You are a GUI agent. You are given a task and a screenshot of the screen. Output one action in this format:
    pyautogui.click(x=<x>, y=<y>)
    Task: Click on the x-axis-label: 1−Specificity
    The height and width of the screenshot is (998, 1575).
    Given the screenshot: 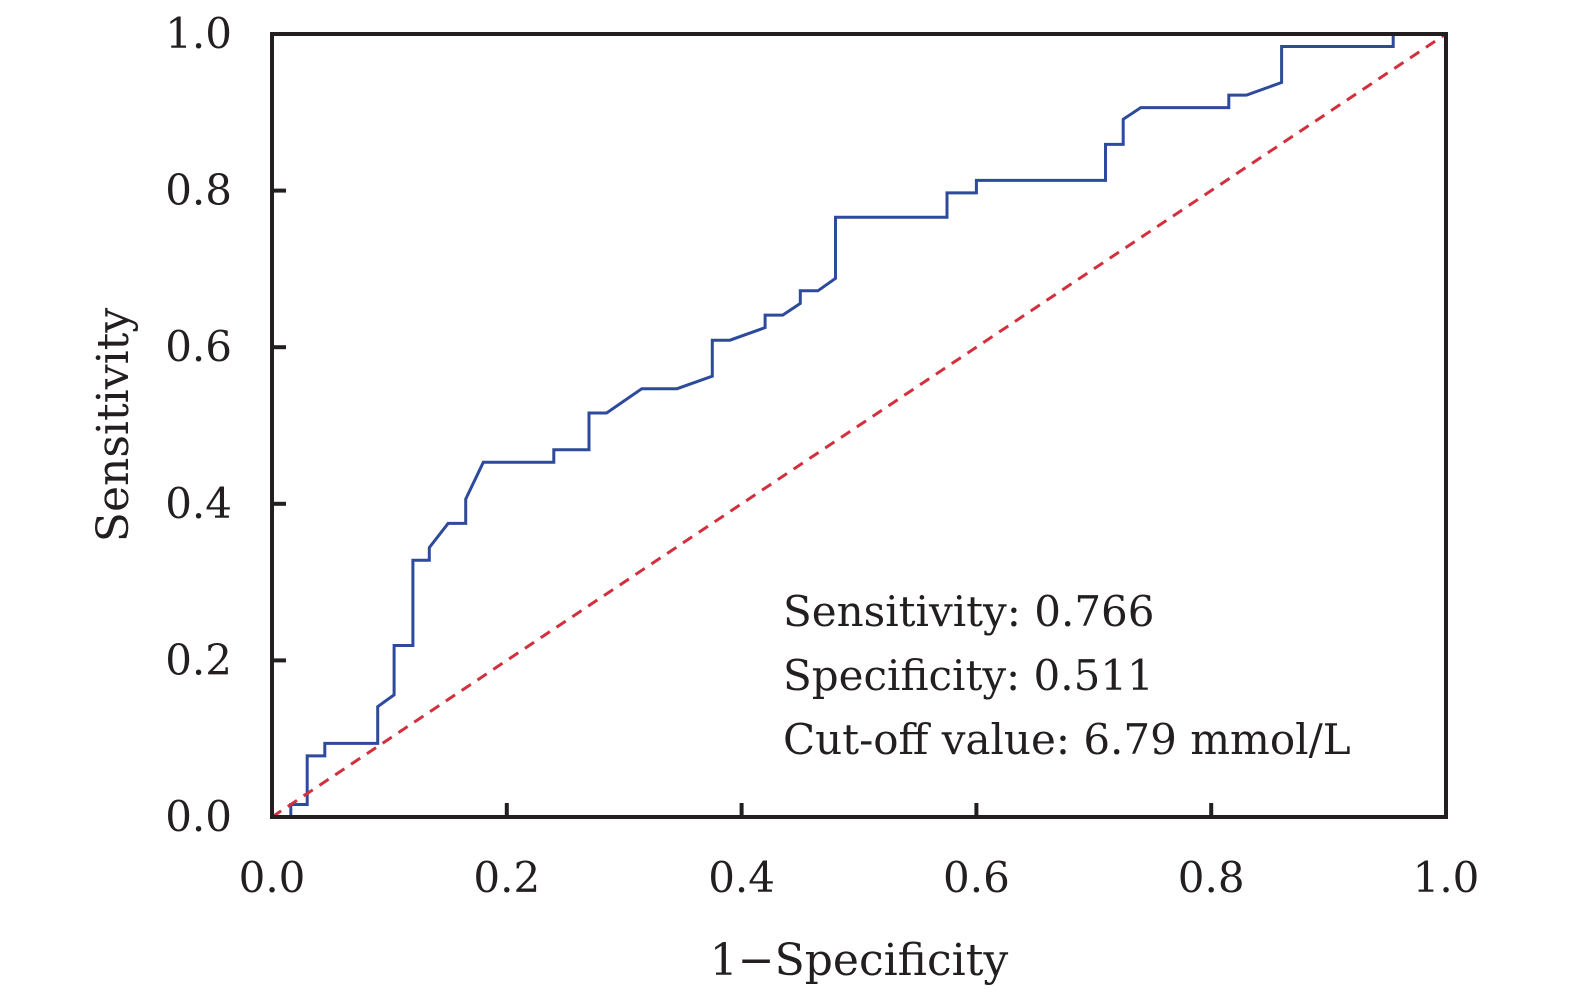 What is the action you would take?
    pyautogui.click(x=859, y=960)
    